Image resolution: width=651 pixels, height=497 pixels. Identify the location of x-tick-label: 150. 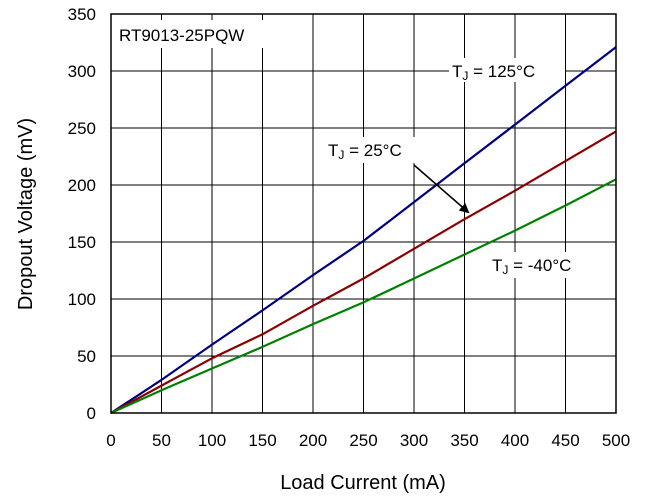
(262, 440).